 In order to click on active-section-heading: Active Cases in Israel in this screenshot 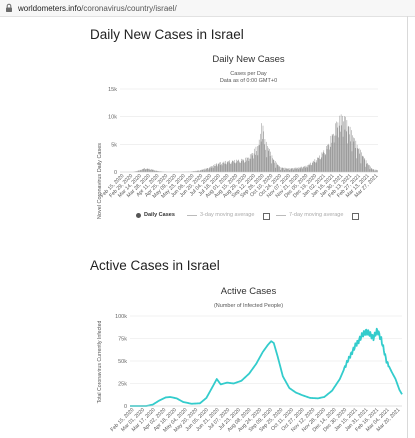, I will do `click(155, 265)`.